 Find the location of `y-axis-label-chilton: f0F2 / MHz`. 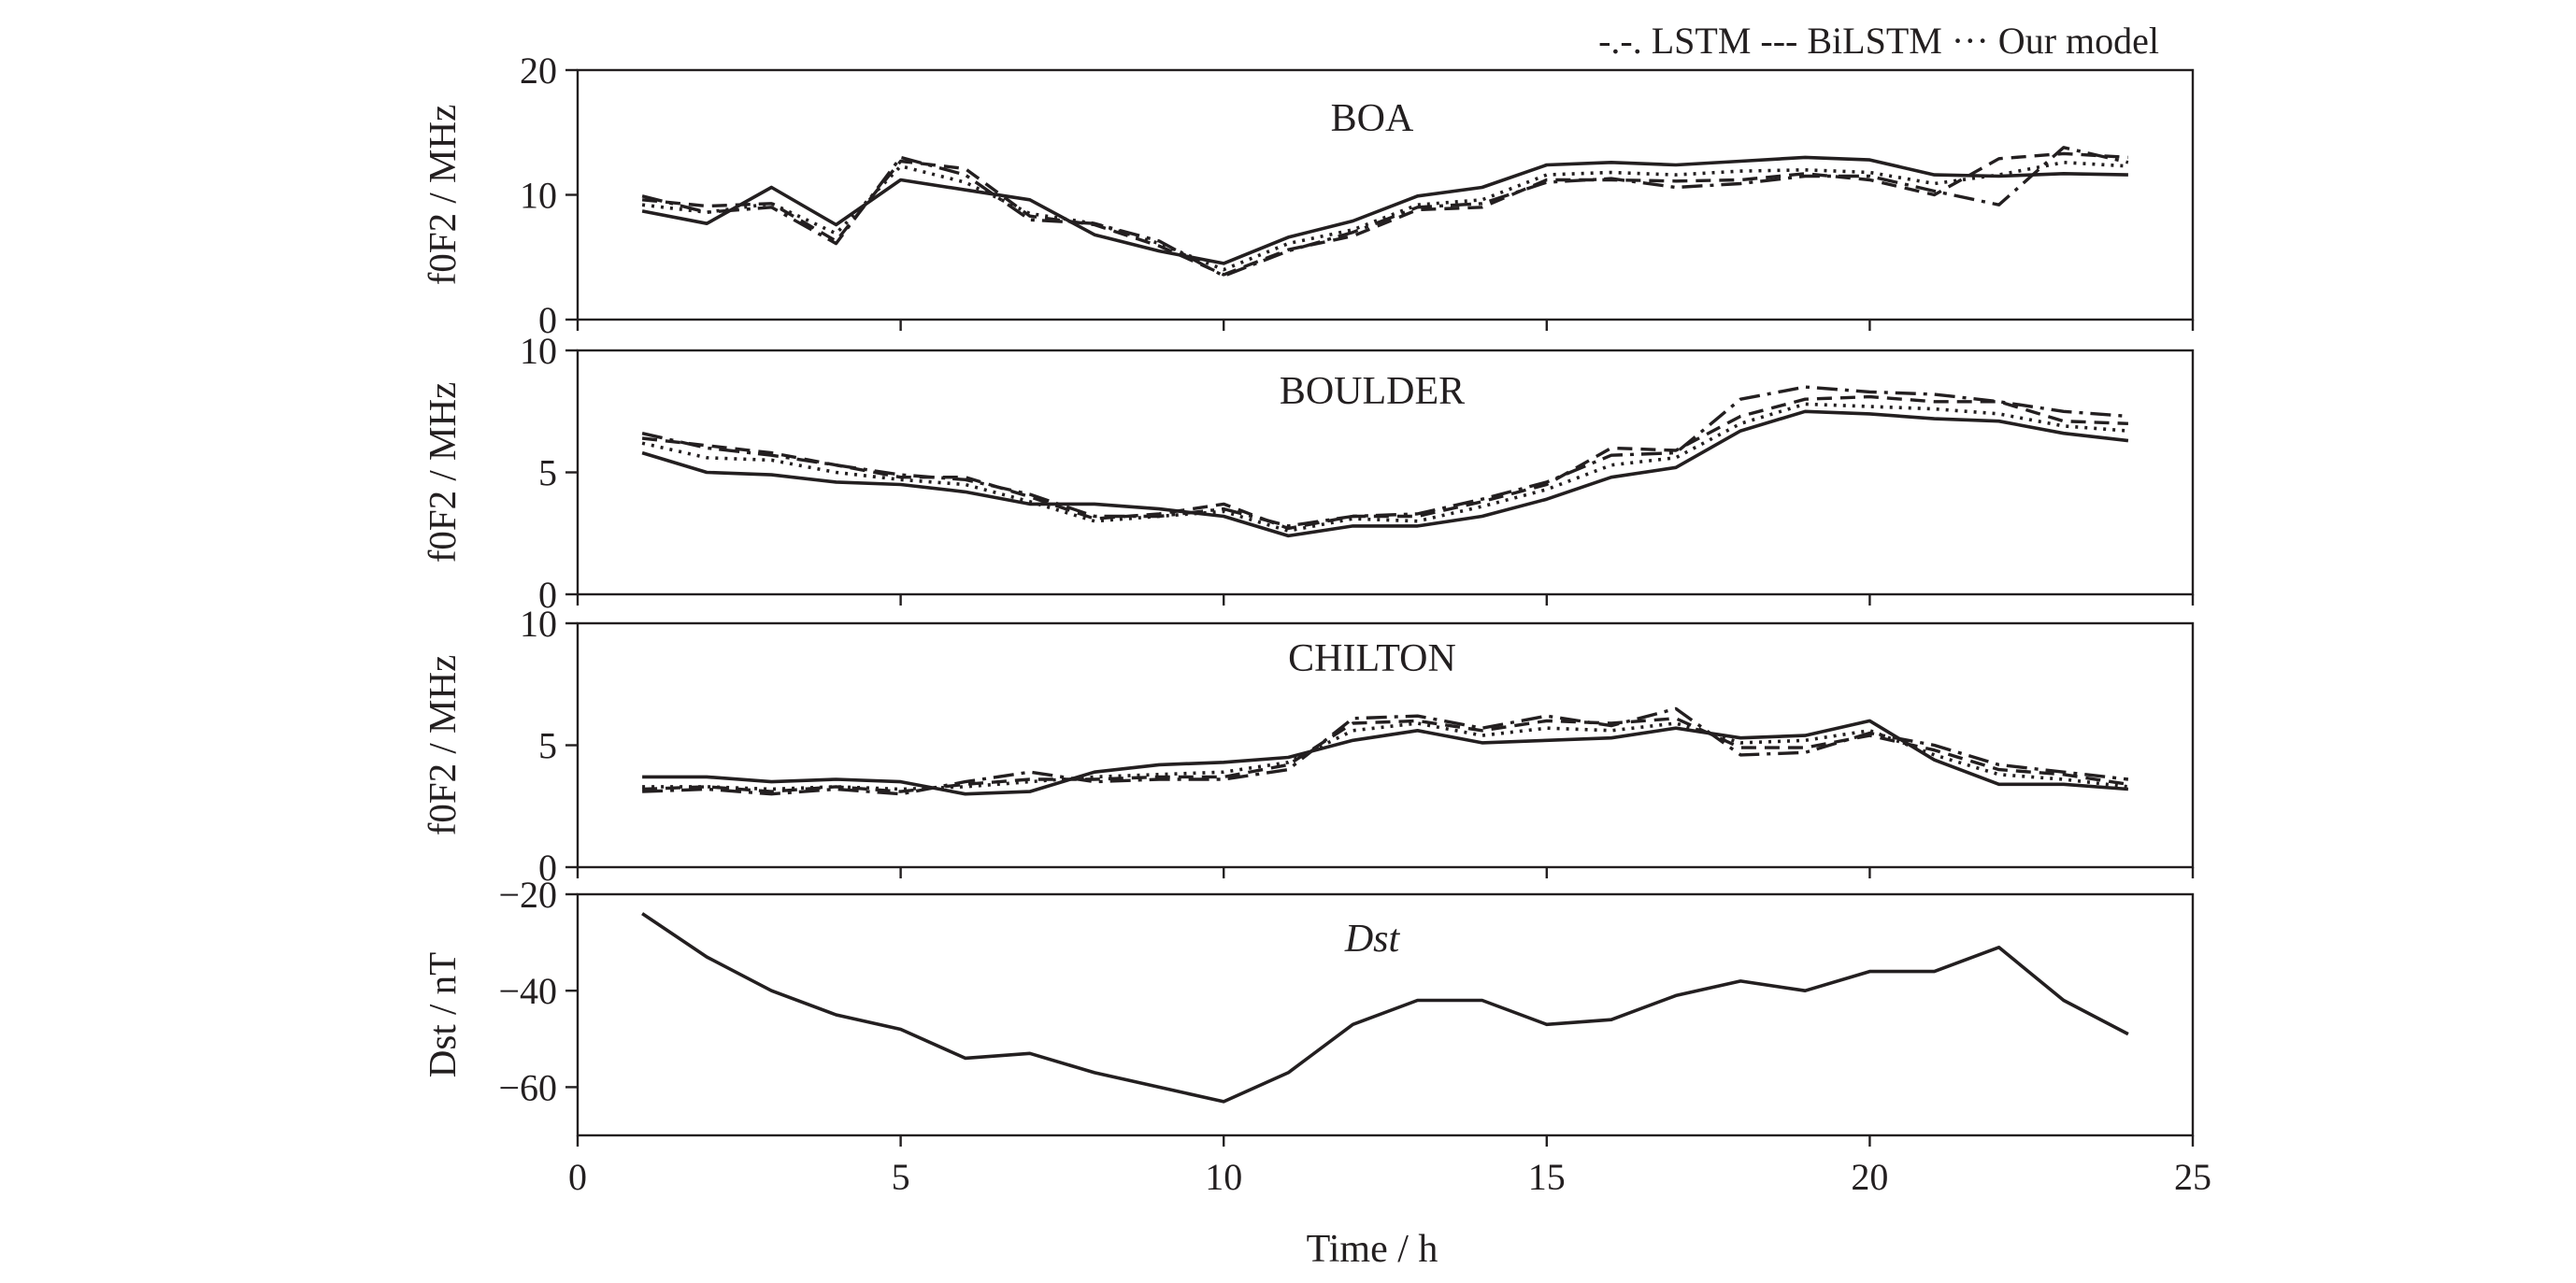

y-axis-label-chilton: f0F2 / MHz is located at coordinates (442, 745).